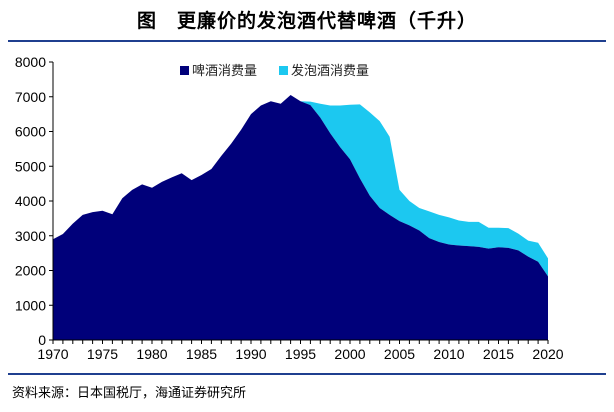 This screenshot has width=614, height=412. Describe the element at coordinates (349, 354) in the screenshot. I see `x-tick-label: 2000` at that location.